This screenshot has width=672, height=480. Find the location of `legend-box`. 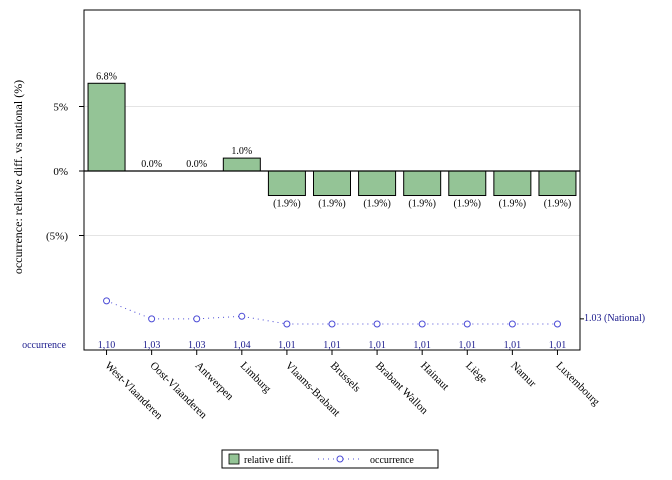

legend-box is located at coordinates (330, 459).